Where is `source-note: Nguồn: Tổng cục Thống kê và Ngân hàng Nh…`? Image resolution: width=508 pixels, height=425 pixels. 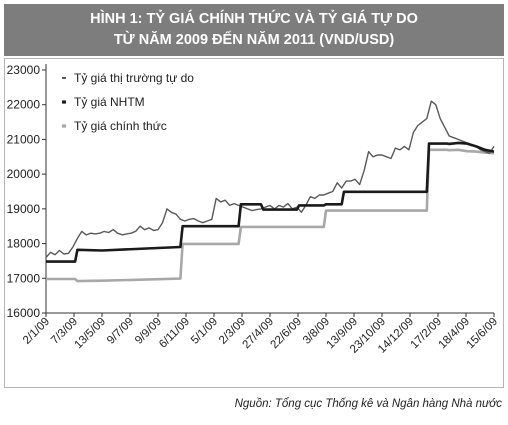 source-note: Nguồn: Tổng cục Thống kê và Ngân hàng Nh… is located at coordinates (368, 404).